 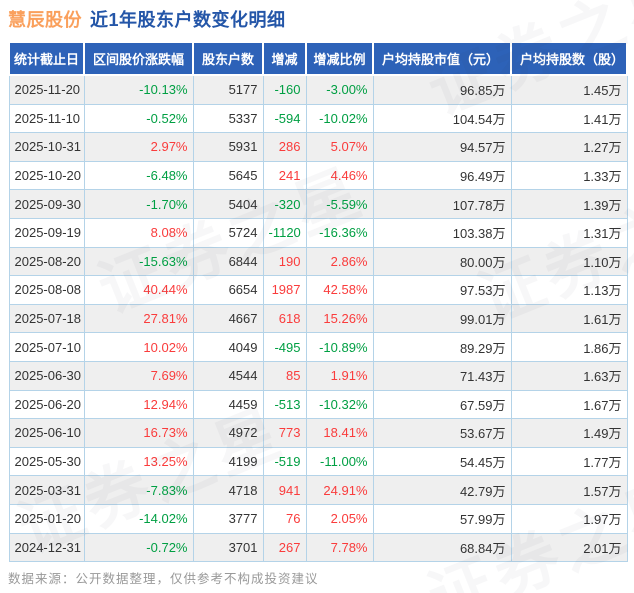 I want to click on cell-avg-value: 99.01万, so click(x=442, y=318).